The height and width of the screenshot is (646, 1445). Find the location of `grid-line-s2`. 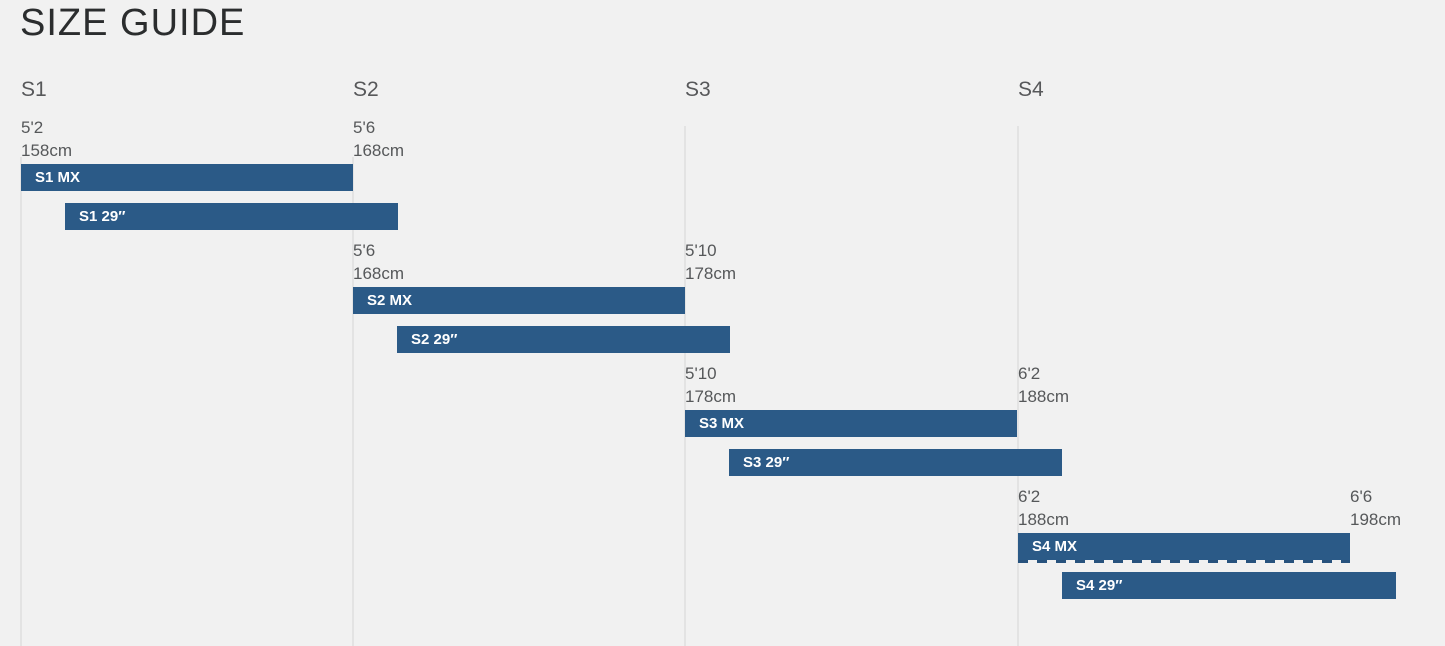

grid-line-s2 is located at coordinates (353, 401).